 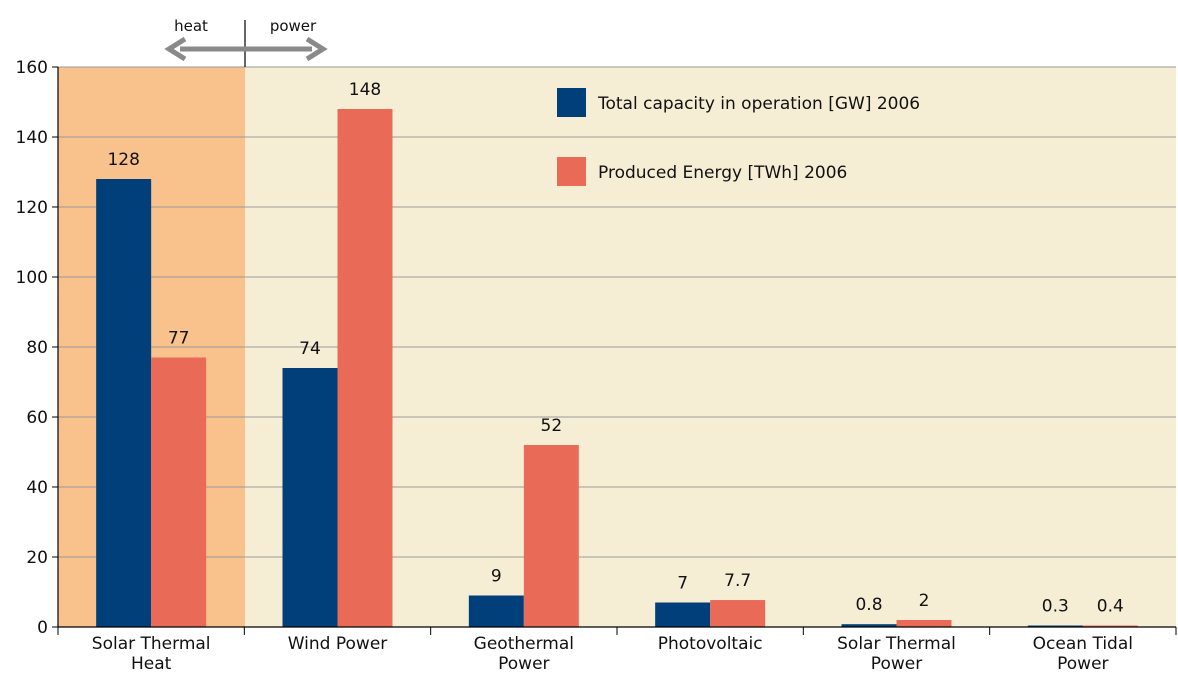 I want to click on y-tick-label: 0, so click(x=42, y=628).